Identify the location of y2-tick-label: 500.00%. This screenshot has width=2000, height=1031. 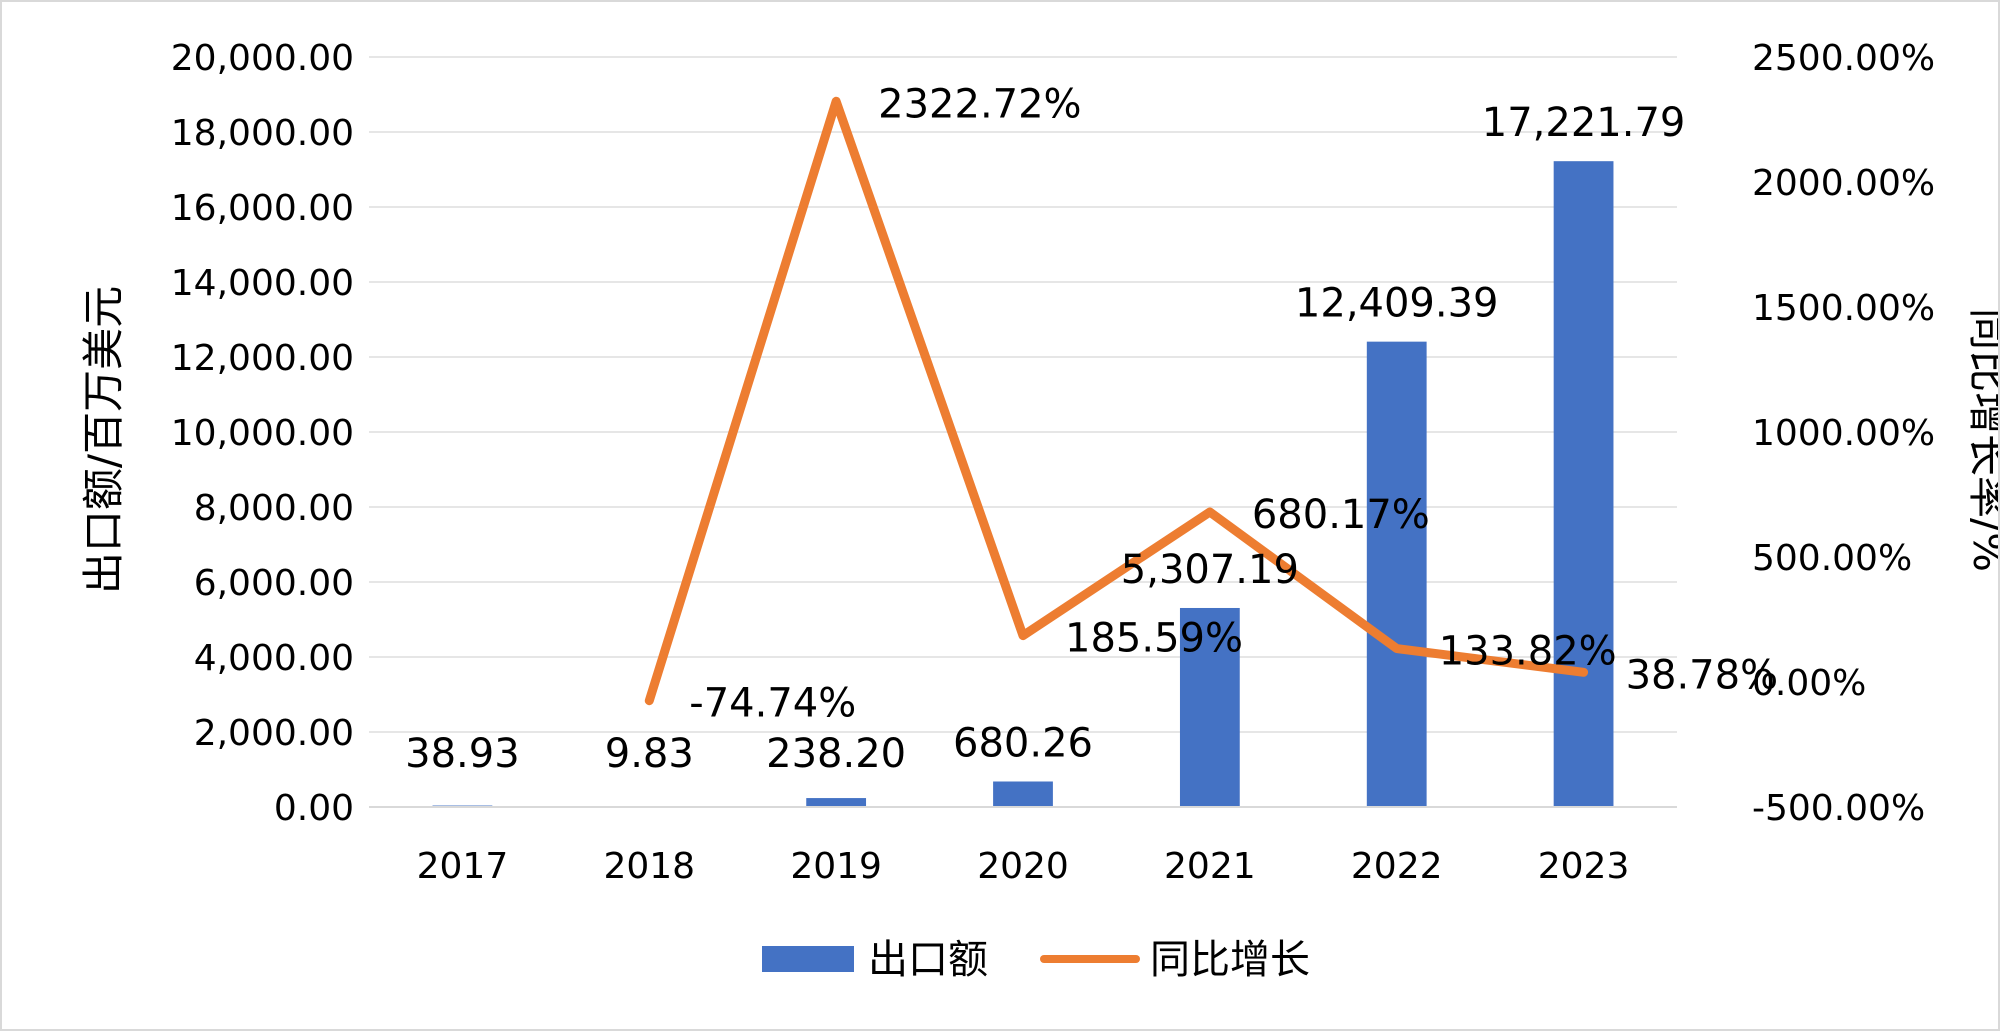
(1832, 558).